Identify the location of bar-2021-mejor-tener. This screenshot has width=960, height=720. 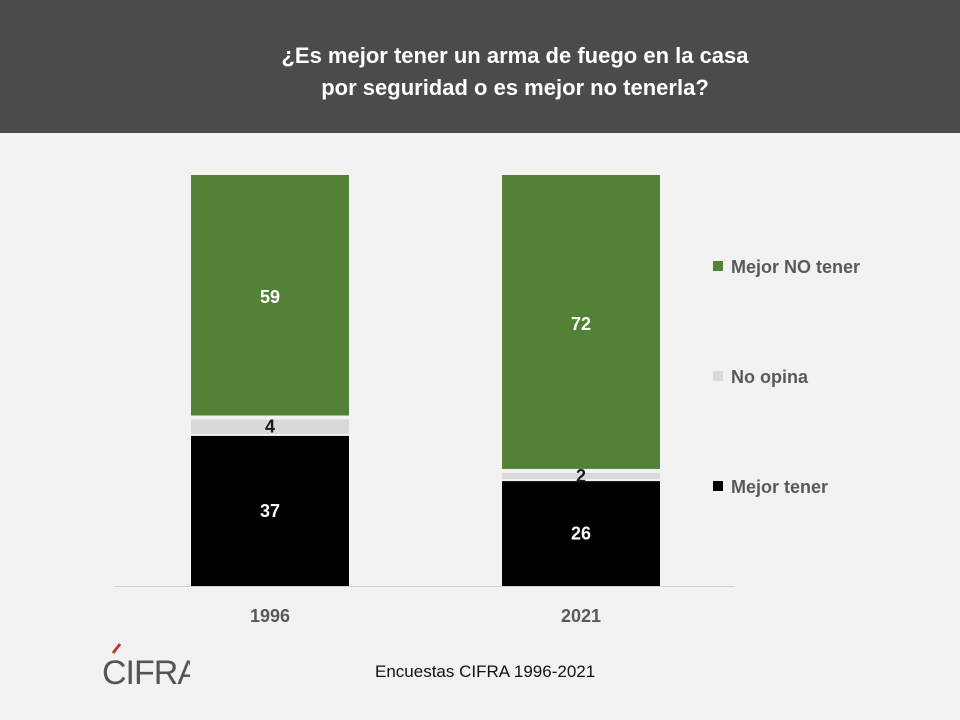
(581, 533).